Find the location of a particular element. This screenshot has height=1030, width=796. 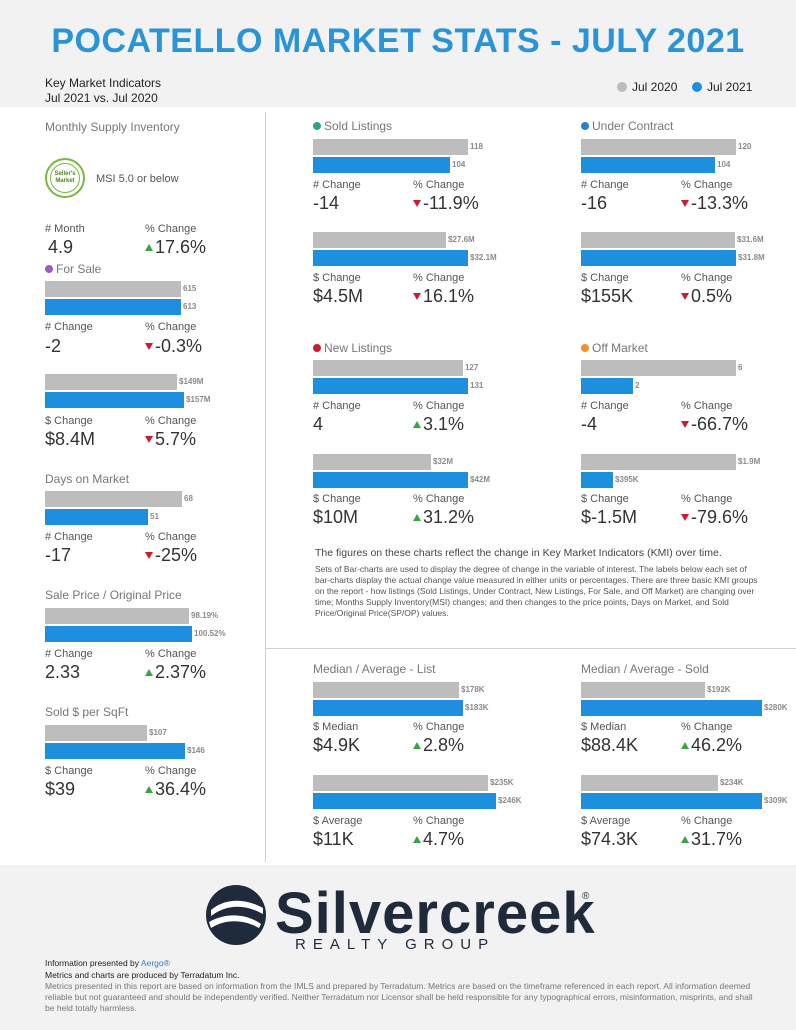

logo-wordmark: Silvercreek is located at coordinates (435, 913).